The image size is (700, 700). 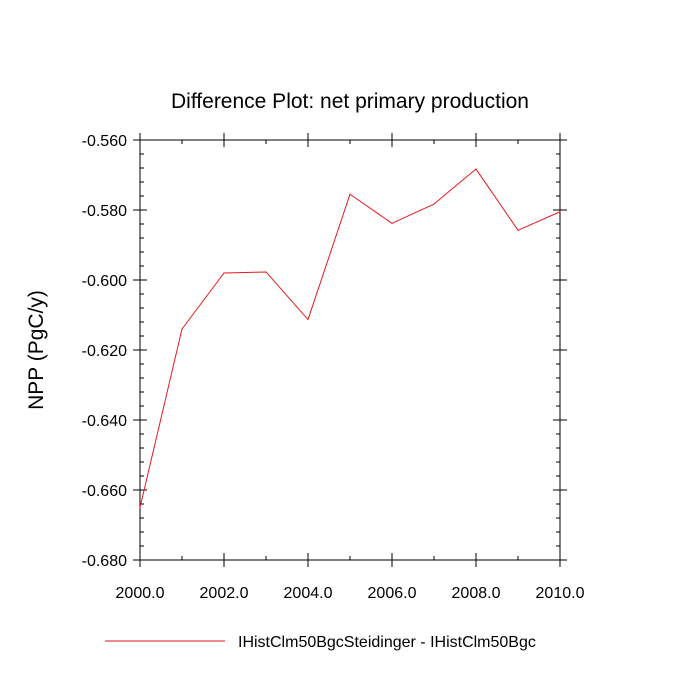 What do you see at coordinates (104, 141) in the screenshot?
I see `y-tick-label: -0.560` at bounding box center [104, 141].